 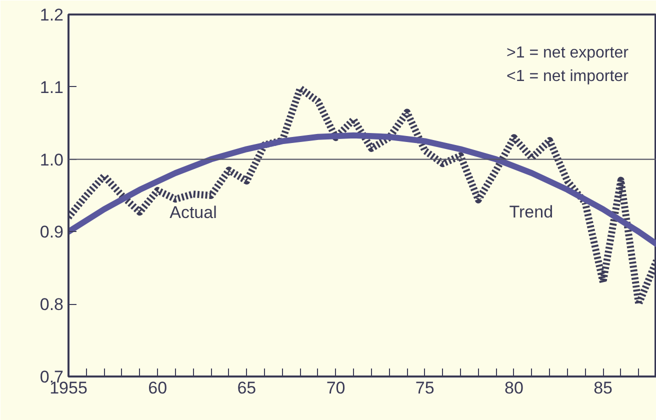 What do you see at coordinates (531, 212) in the screenshot?
I see `series-label: Trend` at bounding box center [531, 212].